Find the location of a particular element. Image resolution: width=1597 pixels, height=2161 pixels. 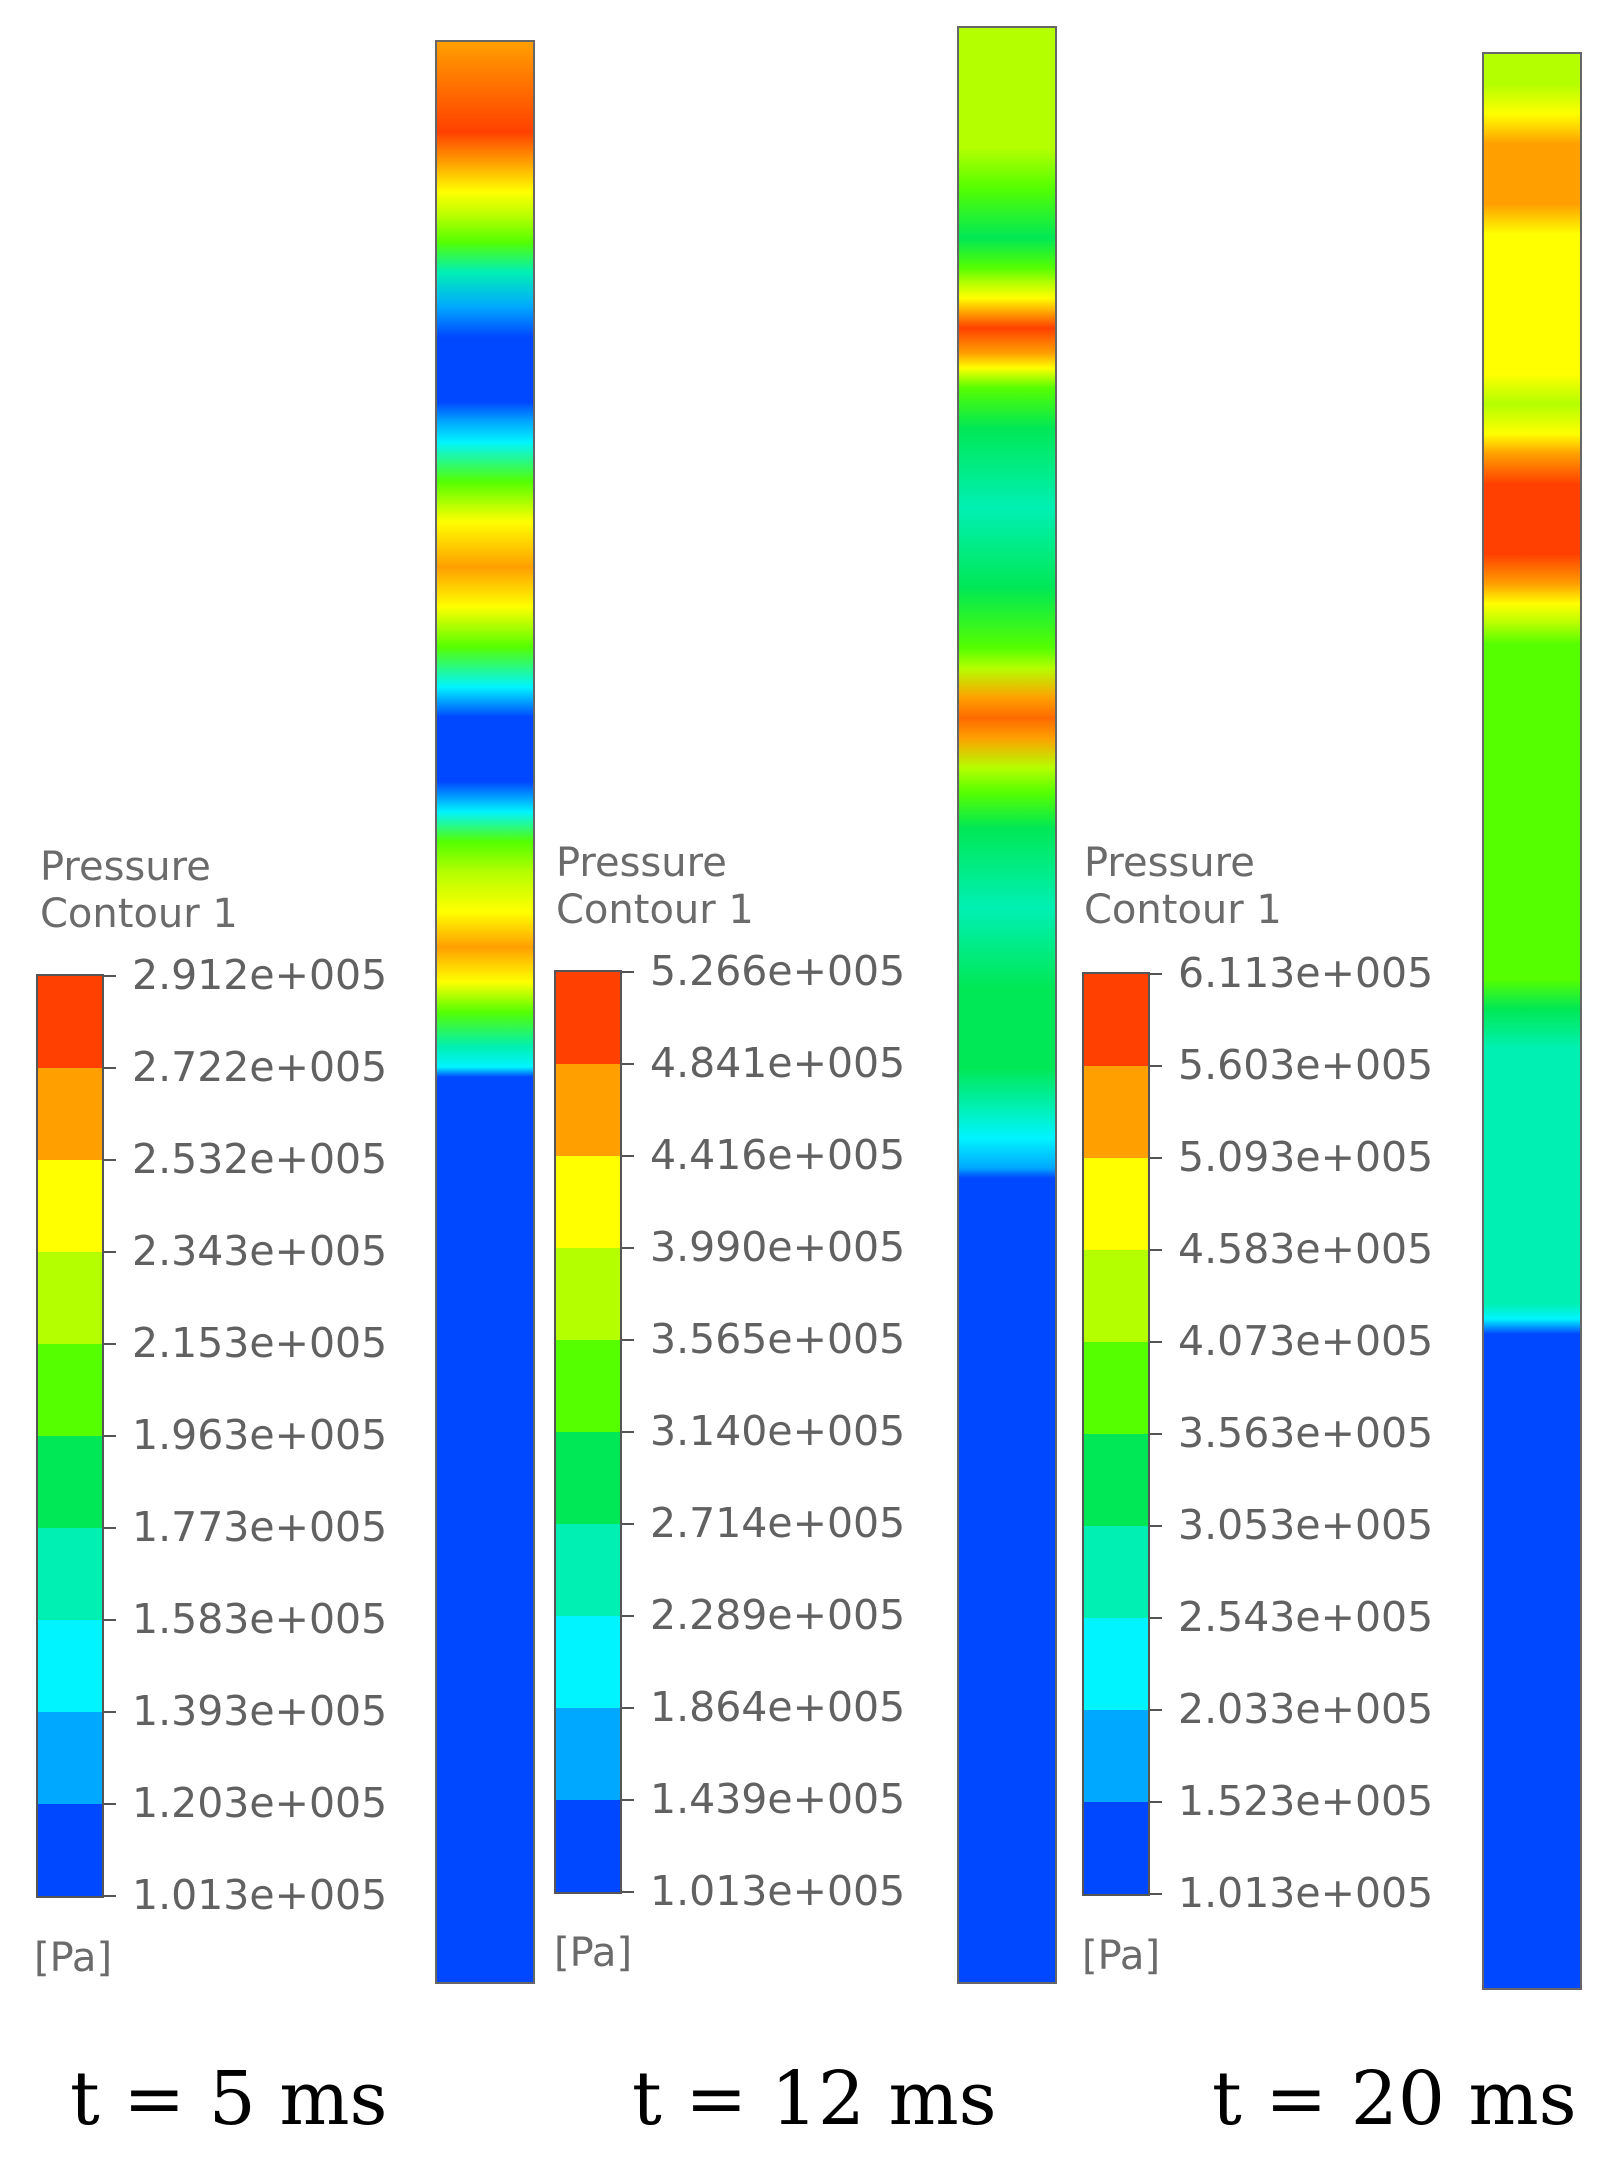

time-caption: t = 5 ms is located at coordinates (229, 2099).